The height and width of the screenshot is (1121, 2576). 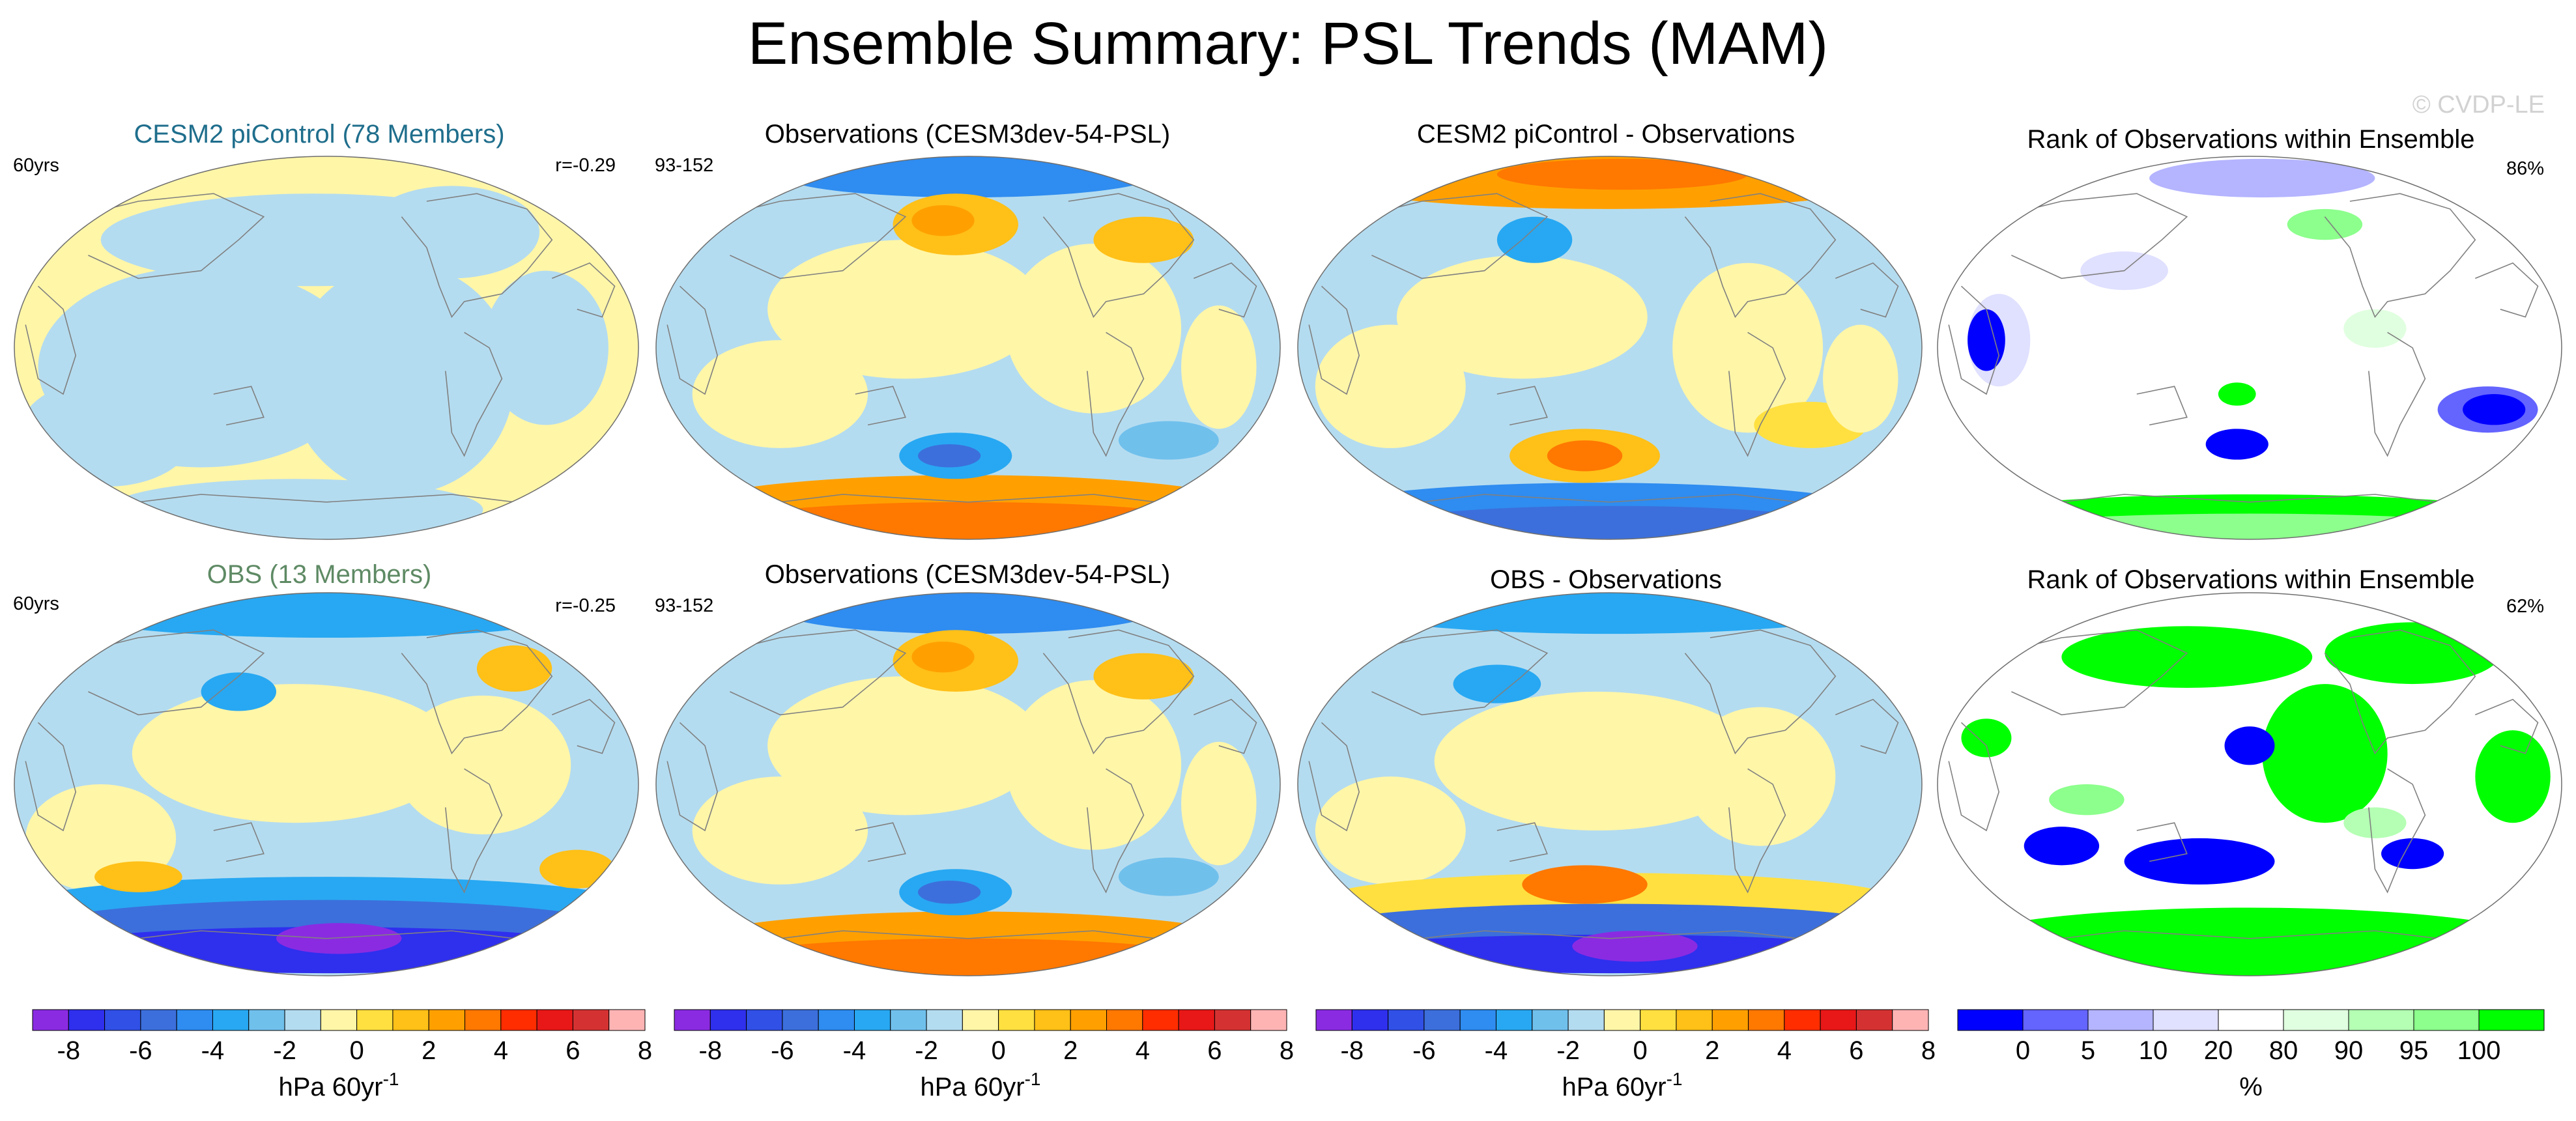 I want to click on colorbar-unit-base: hPa 60yr, so click(x=972, y=1087).